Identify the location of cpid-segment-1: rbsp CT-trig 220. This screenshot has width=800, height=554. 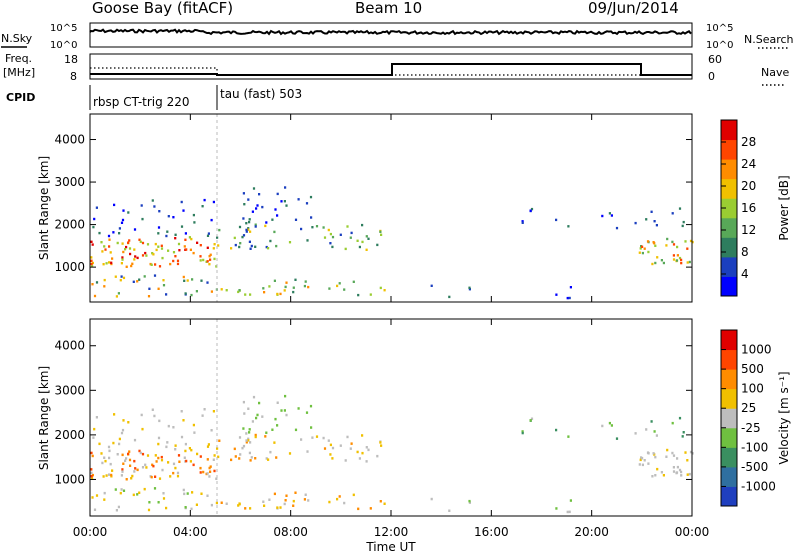
(141, 102).